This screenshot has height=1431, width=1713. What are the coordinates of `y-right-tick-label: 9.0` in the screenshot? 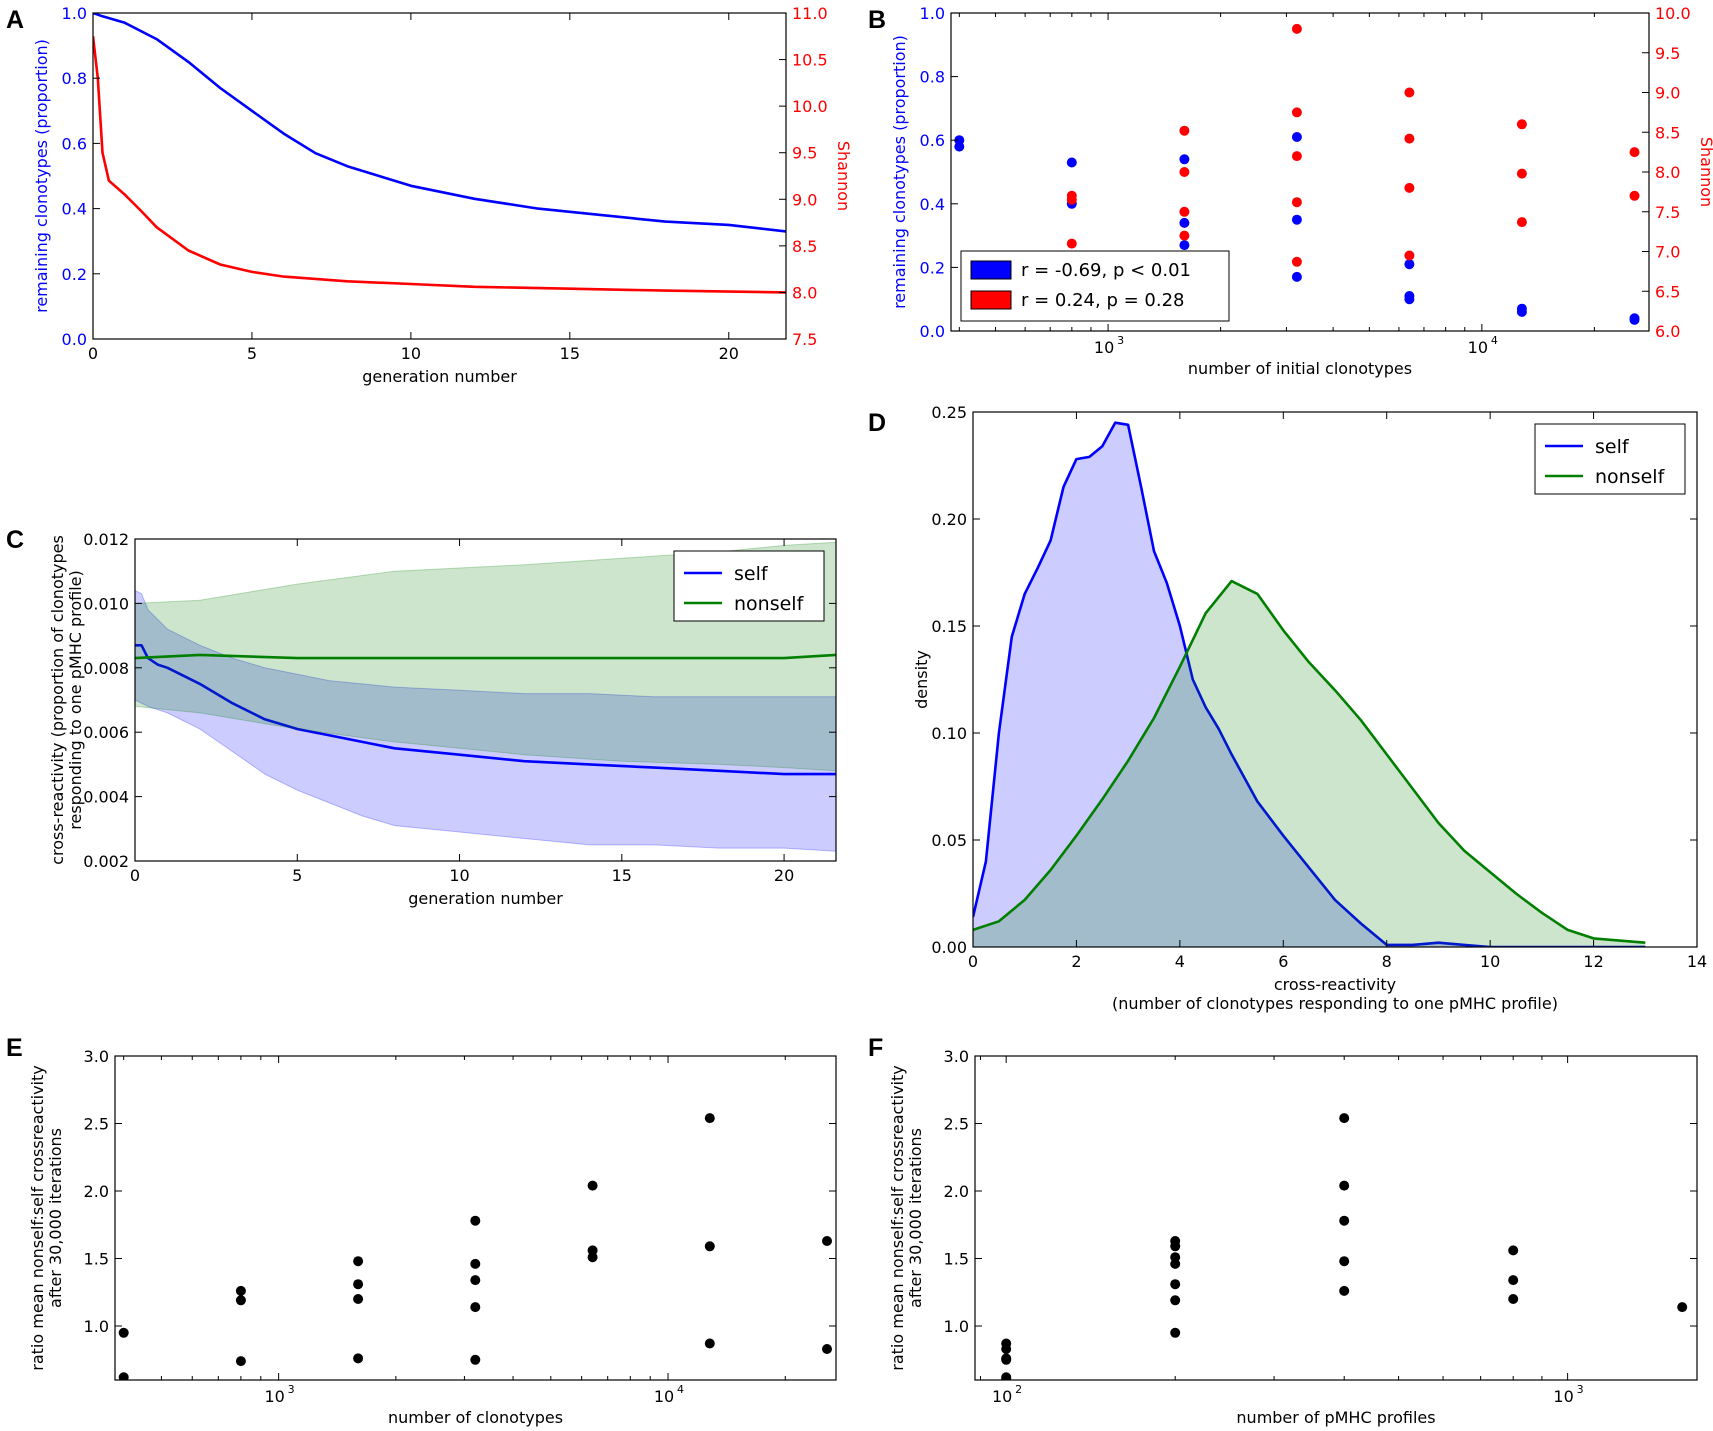 It's located at (1667, 93).